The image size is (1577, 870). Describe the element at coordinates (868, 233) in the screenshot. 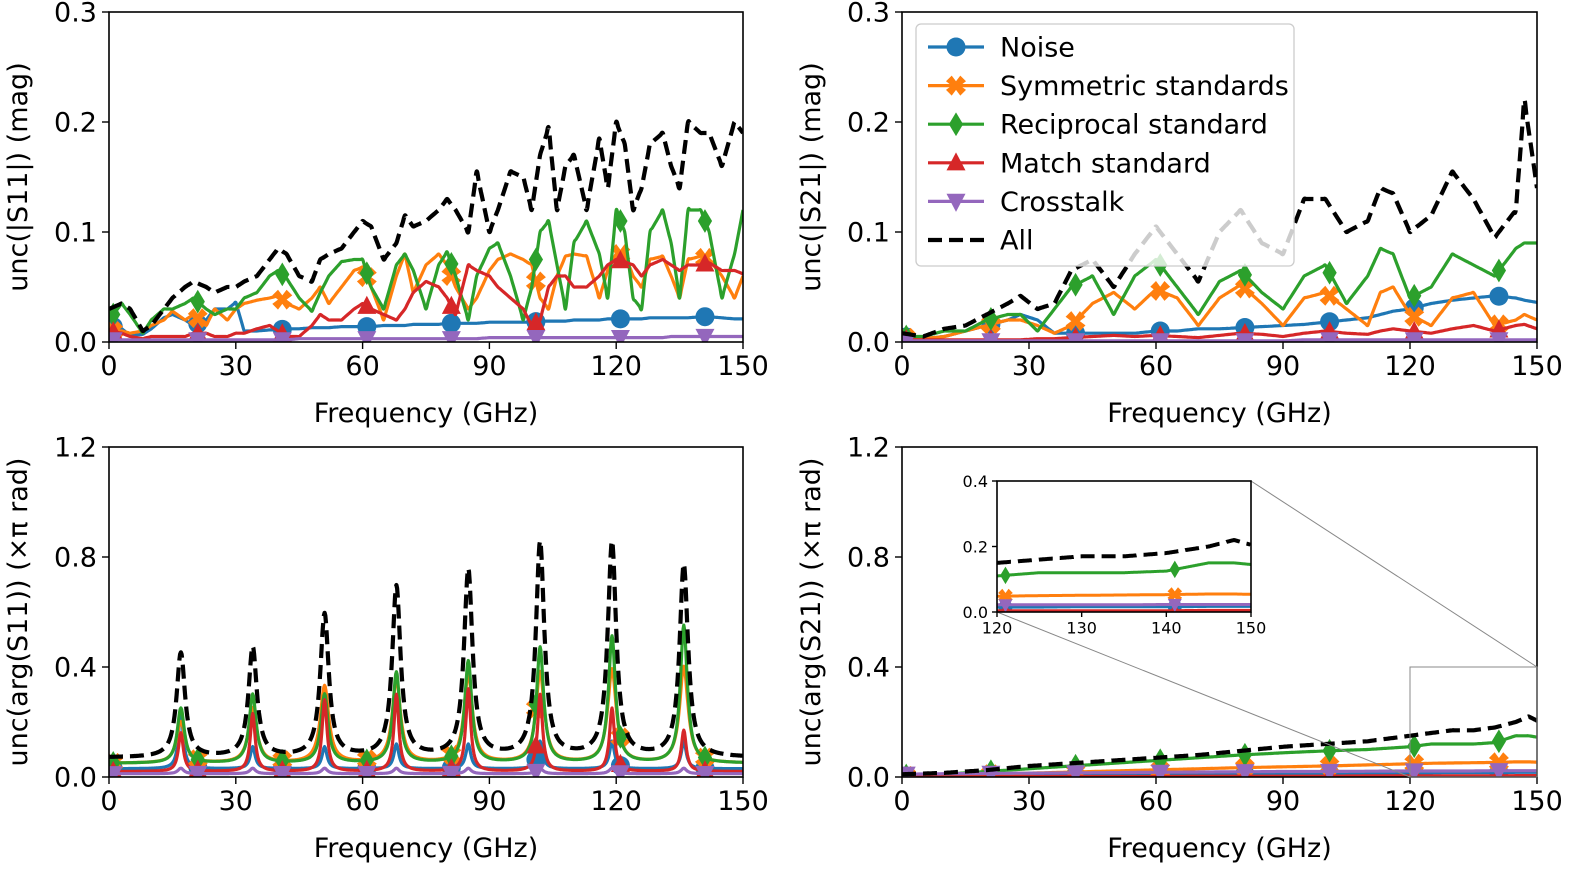

I see `y-tick-label: 0.1` at that location.